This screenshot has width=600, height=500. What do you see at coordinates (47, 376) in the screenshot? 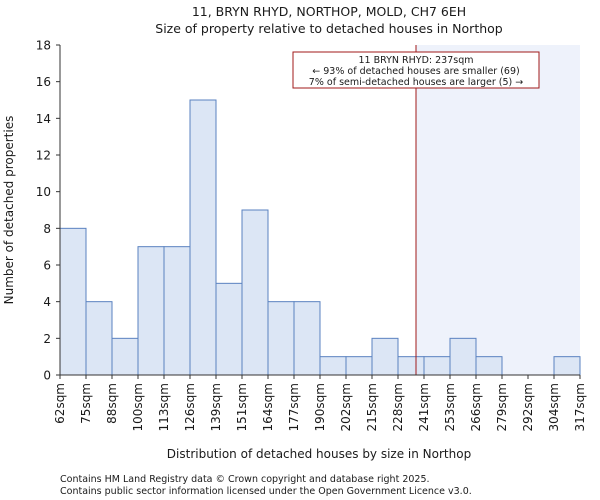
I see `y-tick-label: 0` at bounding box center [47, 376].